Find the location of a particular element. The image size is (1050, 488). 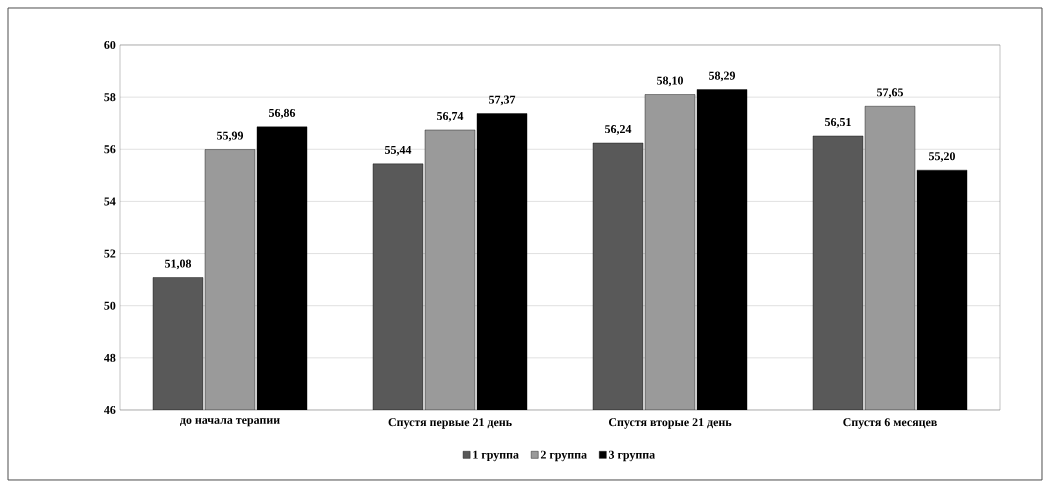

data-label: 55,99 is located at coordinates (230, 136).